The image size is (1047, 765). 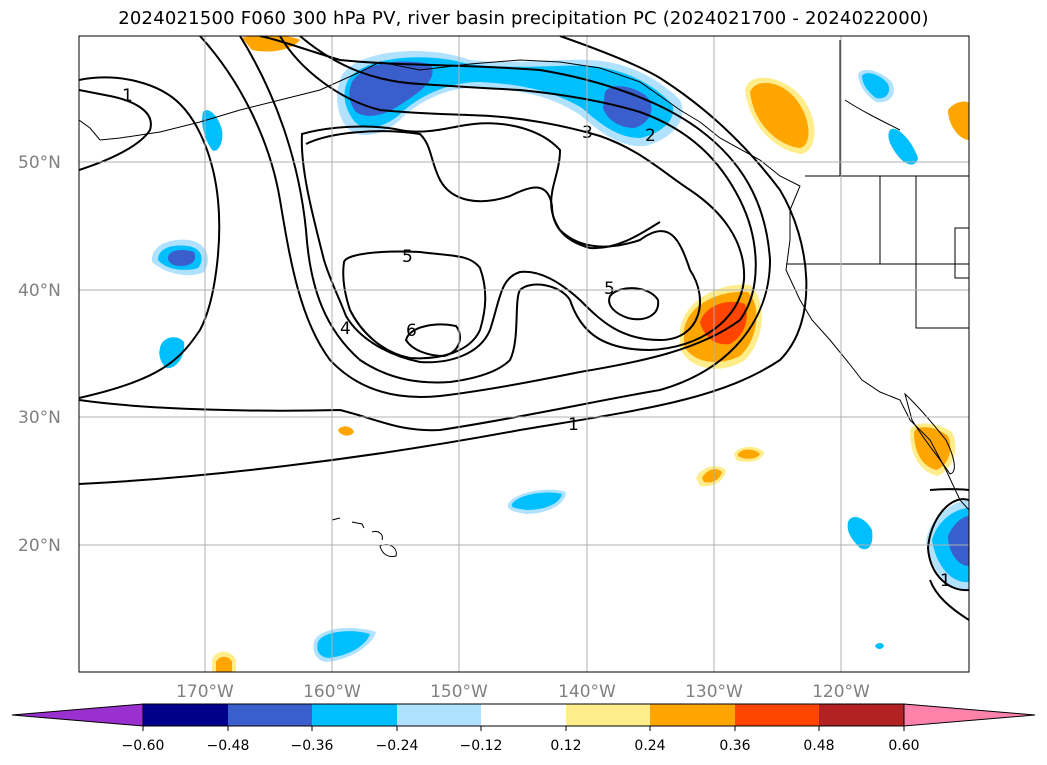 What do you see at coordinates (649, 746) in the screenshot?
I see `colorbar-tick-label: 0.24` at bounding box center [649, 746].